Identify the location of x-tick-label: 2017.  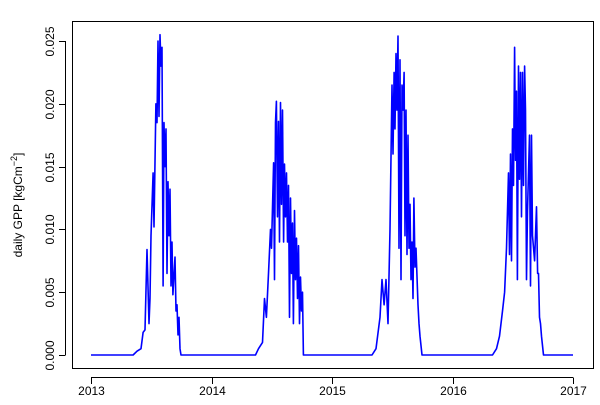
(573, 391).